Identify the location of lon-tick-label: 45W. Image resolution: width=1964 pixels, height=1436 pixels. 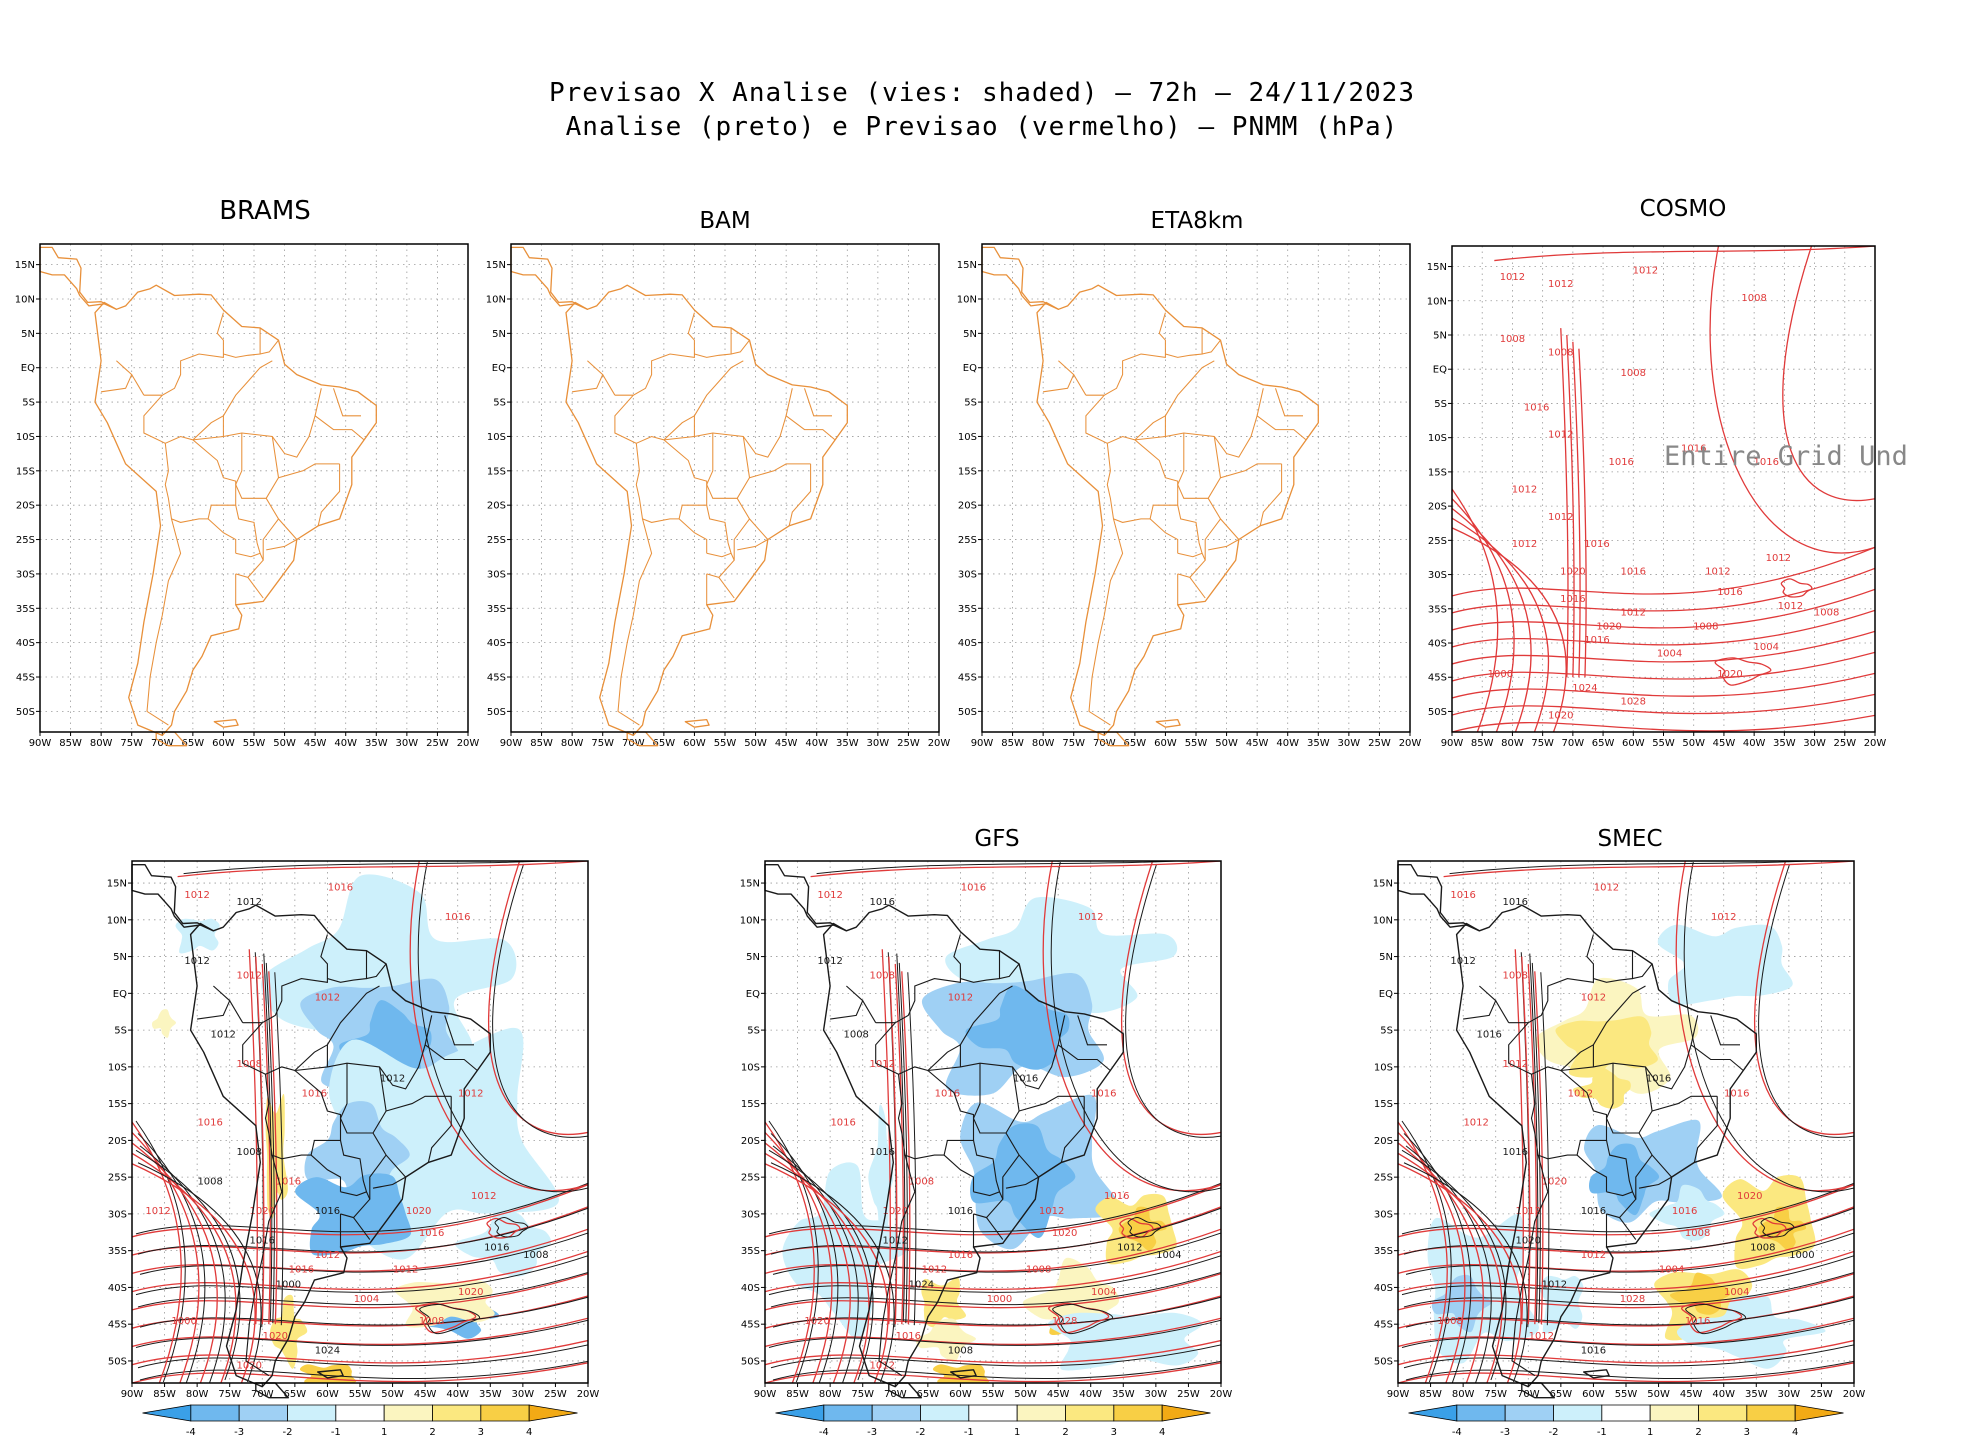
(1724, 743).